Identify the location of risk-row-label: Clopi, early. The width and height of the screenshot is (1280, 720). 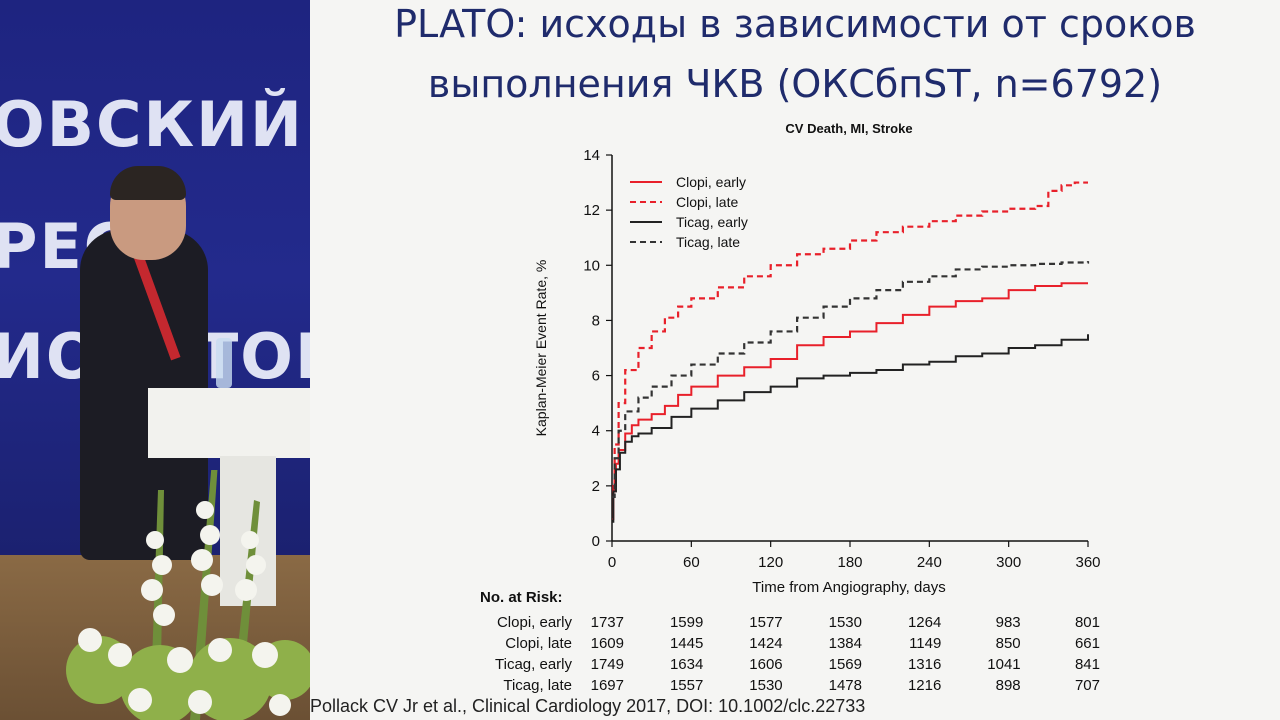
(535, 622).